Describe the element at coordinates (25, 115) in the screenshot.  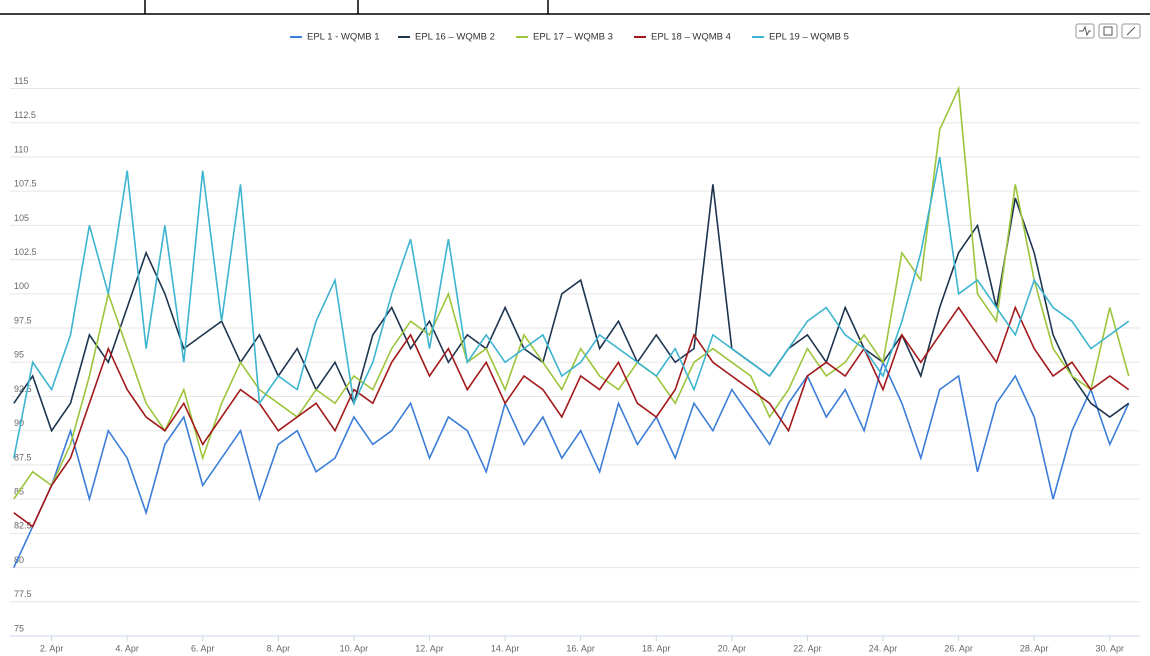
I see `y-tick-label: 112.5` at that location.